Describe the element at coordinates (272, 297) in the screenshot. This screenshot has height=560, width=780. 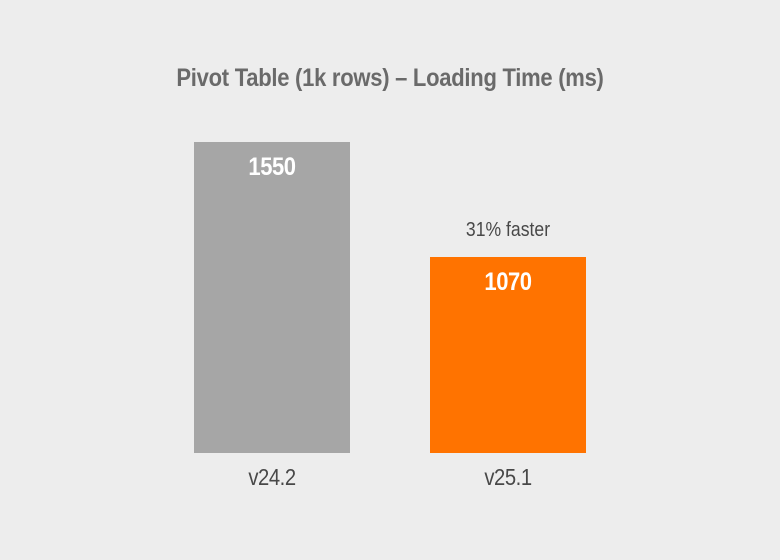
I see `bar-v24-2: 1550` at that location.